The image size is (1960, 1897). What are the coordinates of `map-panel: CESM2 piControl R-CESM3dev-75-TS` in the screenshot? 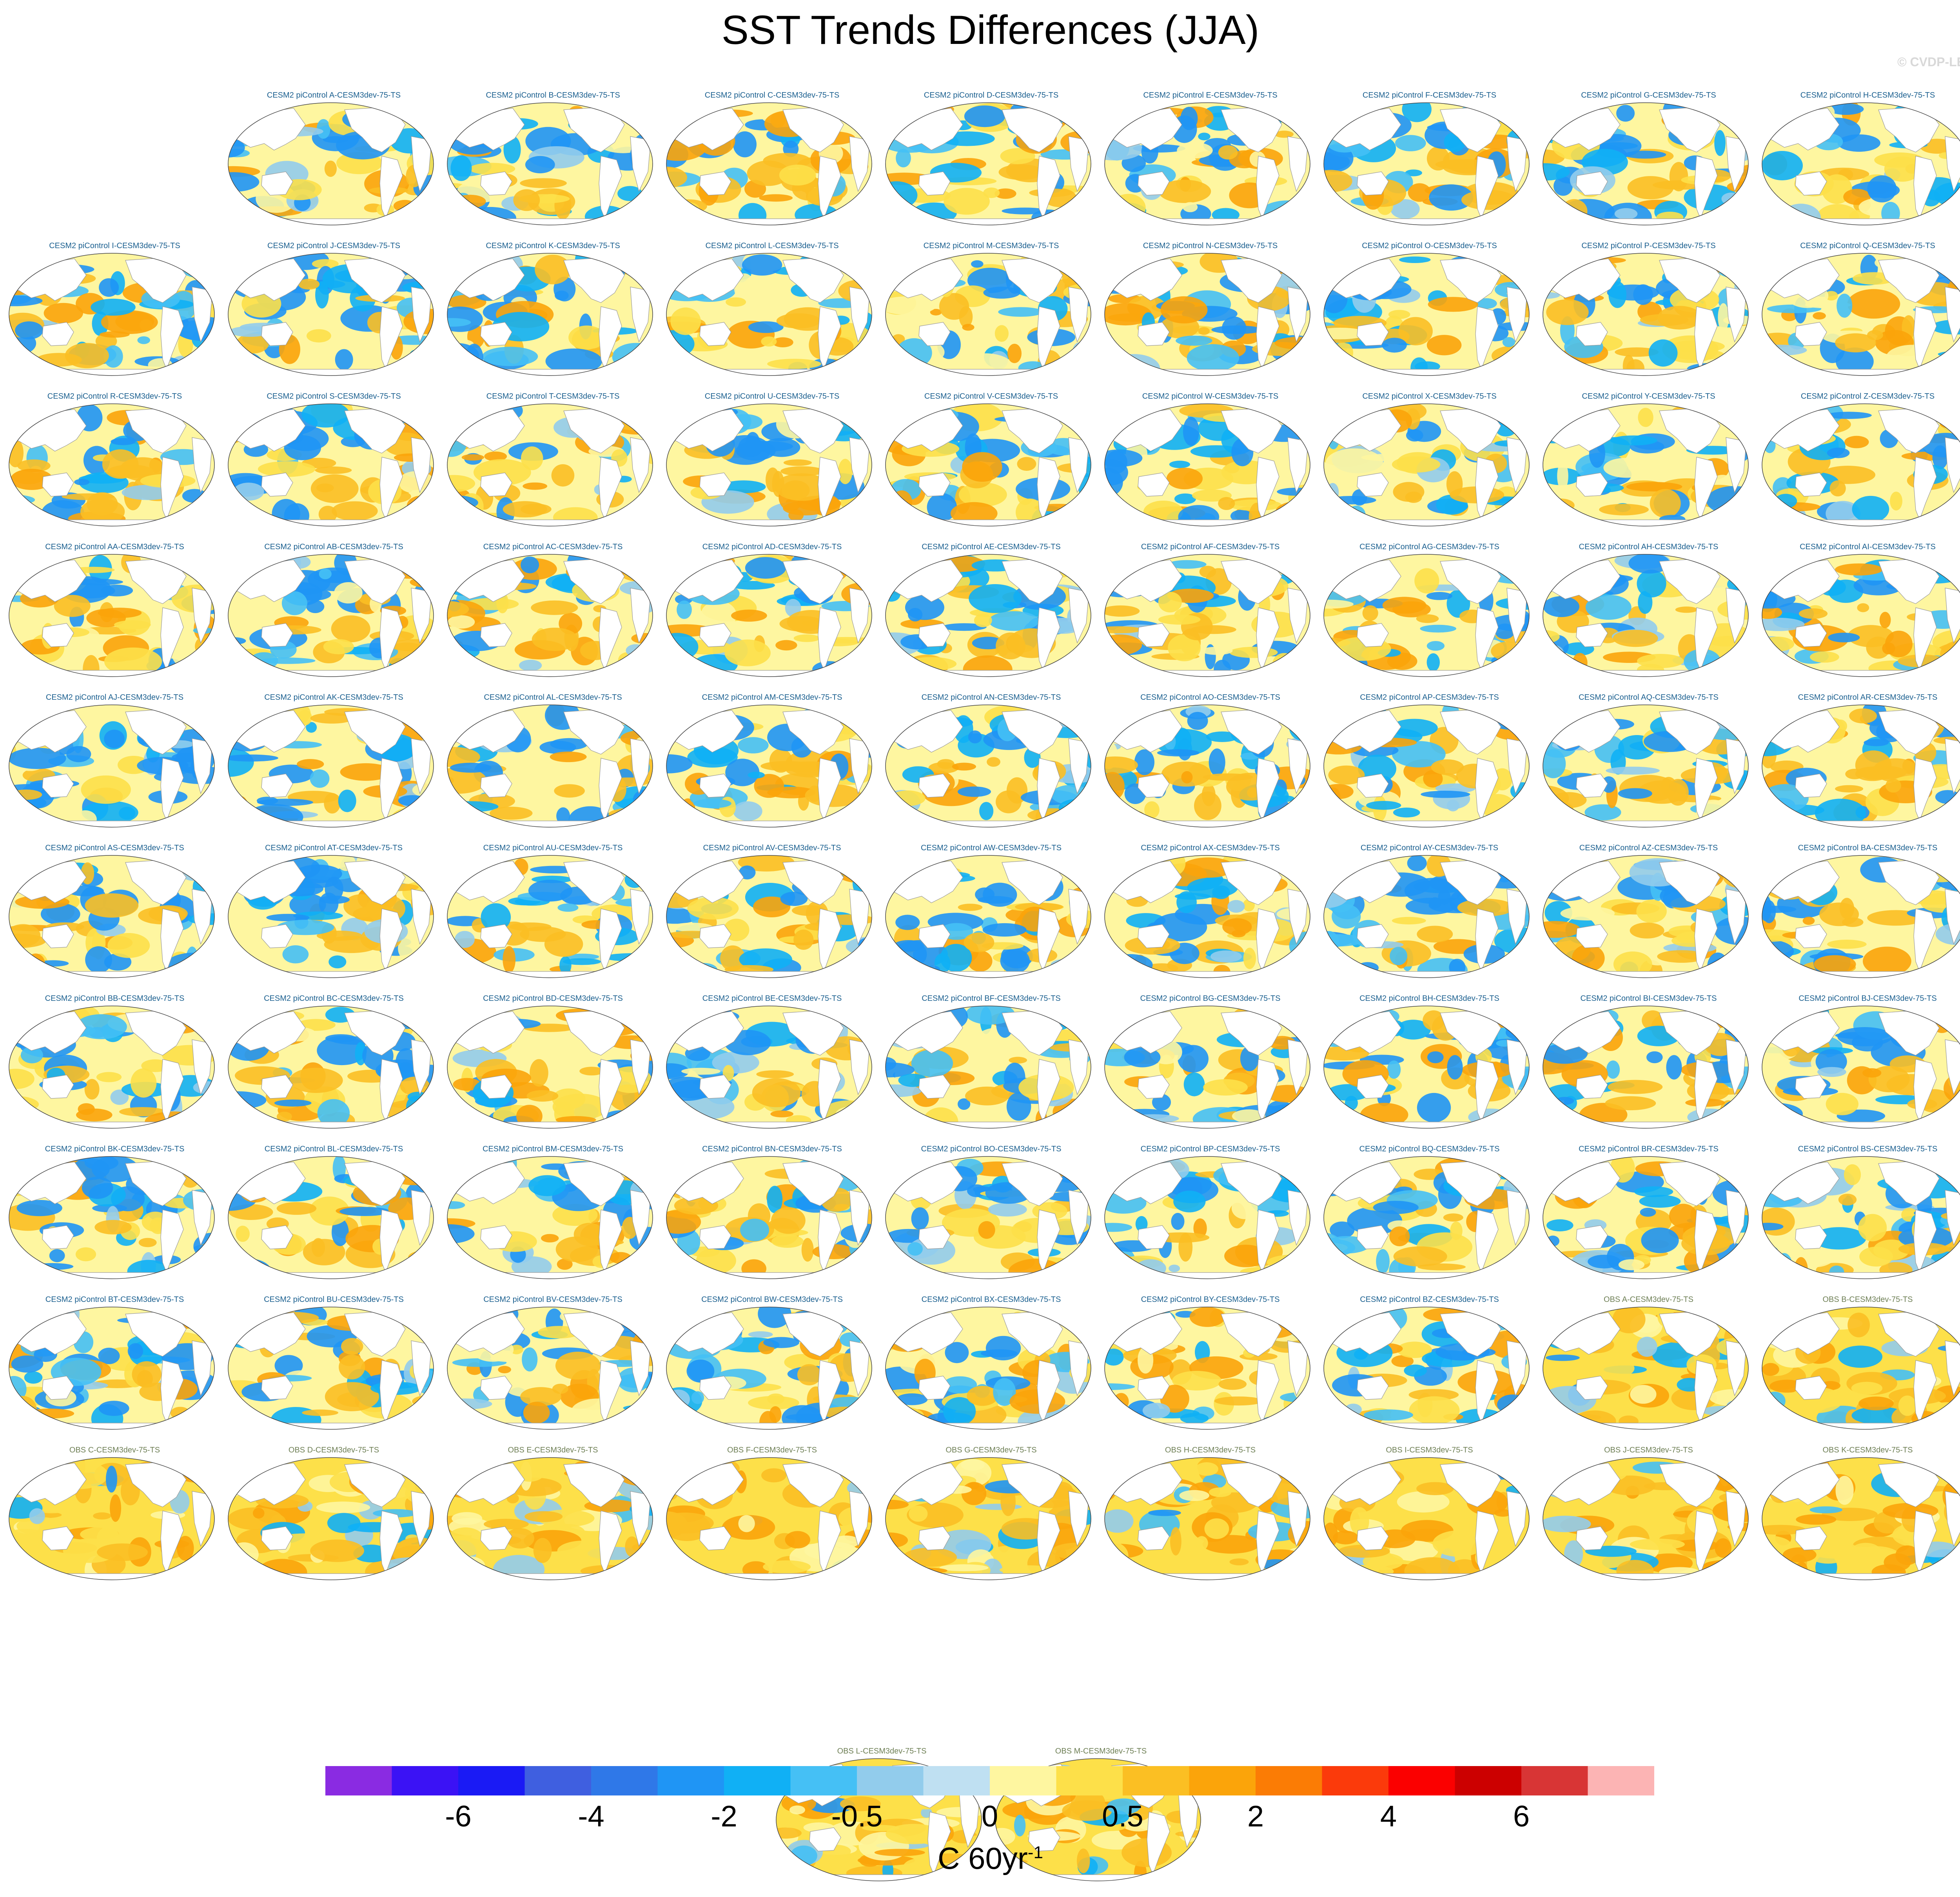 It's located at (114, 467).